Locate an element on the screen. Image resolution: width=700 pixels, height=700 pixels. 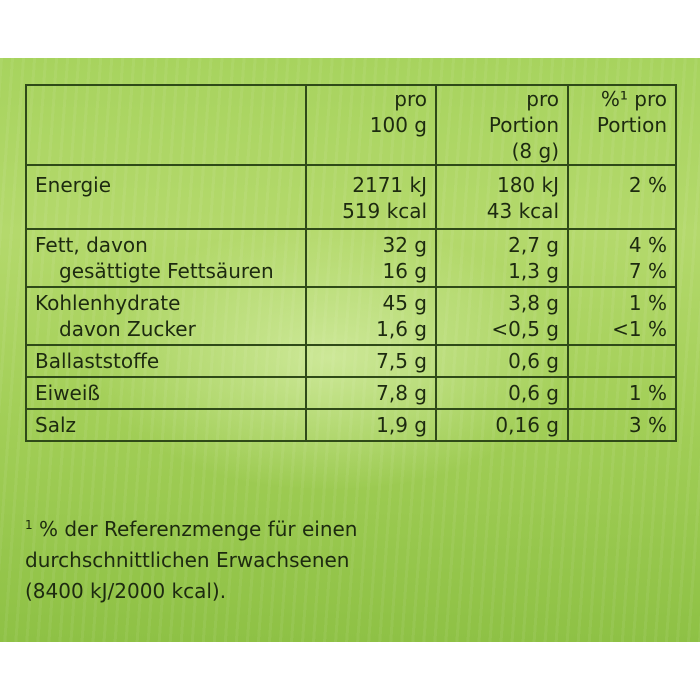
header-line: (8 g) is located at coordinates (535, 151).